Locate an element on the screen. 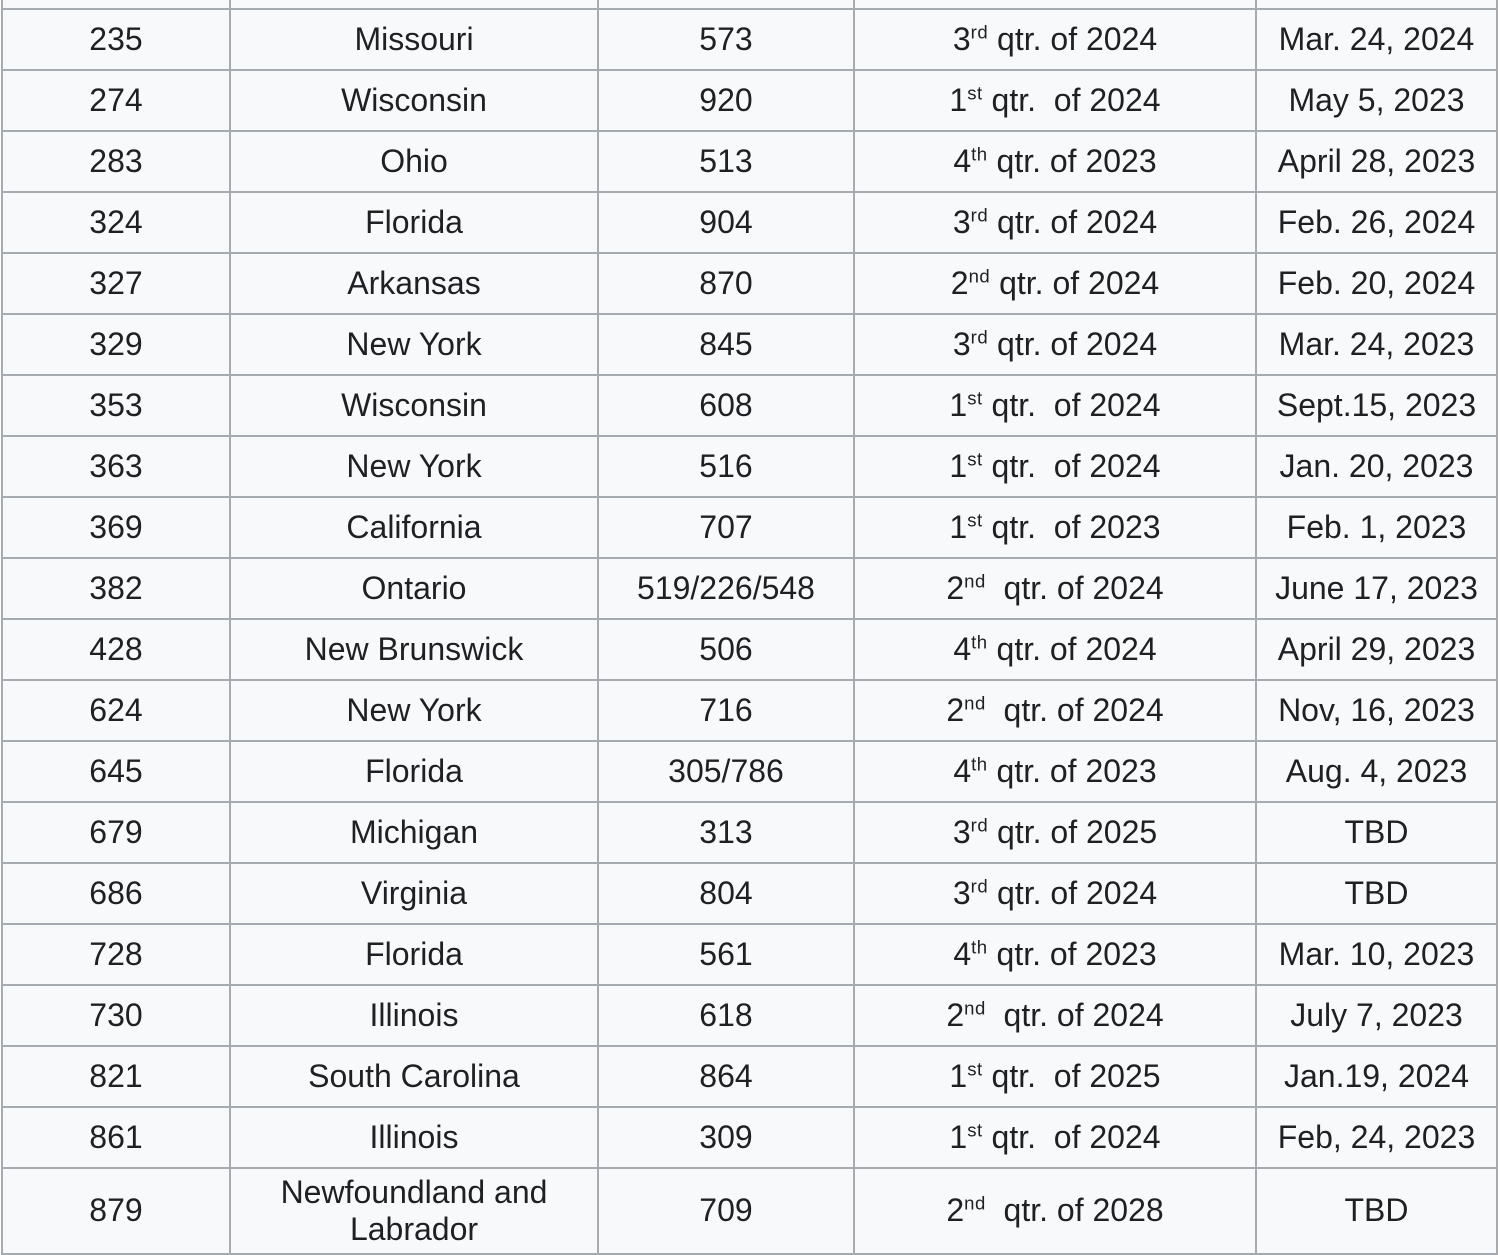 The width and height of the screenshot is (1500, 1255). cell-date: Mar. 10, 2023 is located at coordinates (1376, 954).